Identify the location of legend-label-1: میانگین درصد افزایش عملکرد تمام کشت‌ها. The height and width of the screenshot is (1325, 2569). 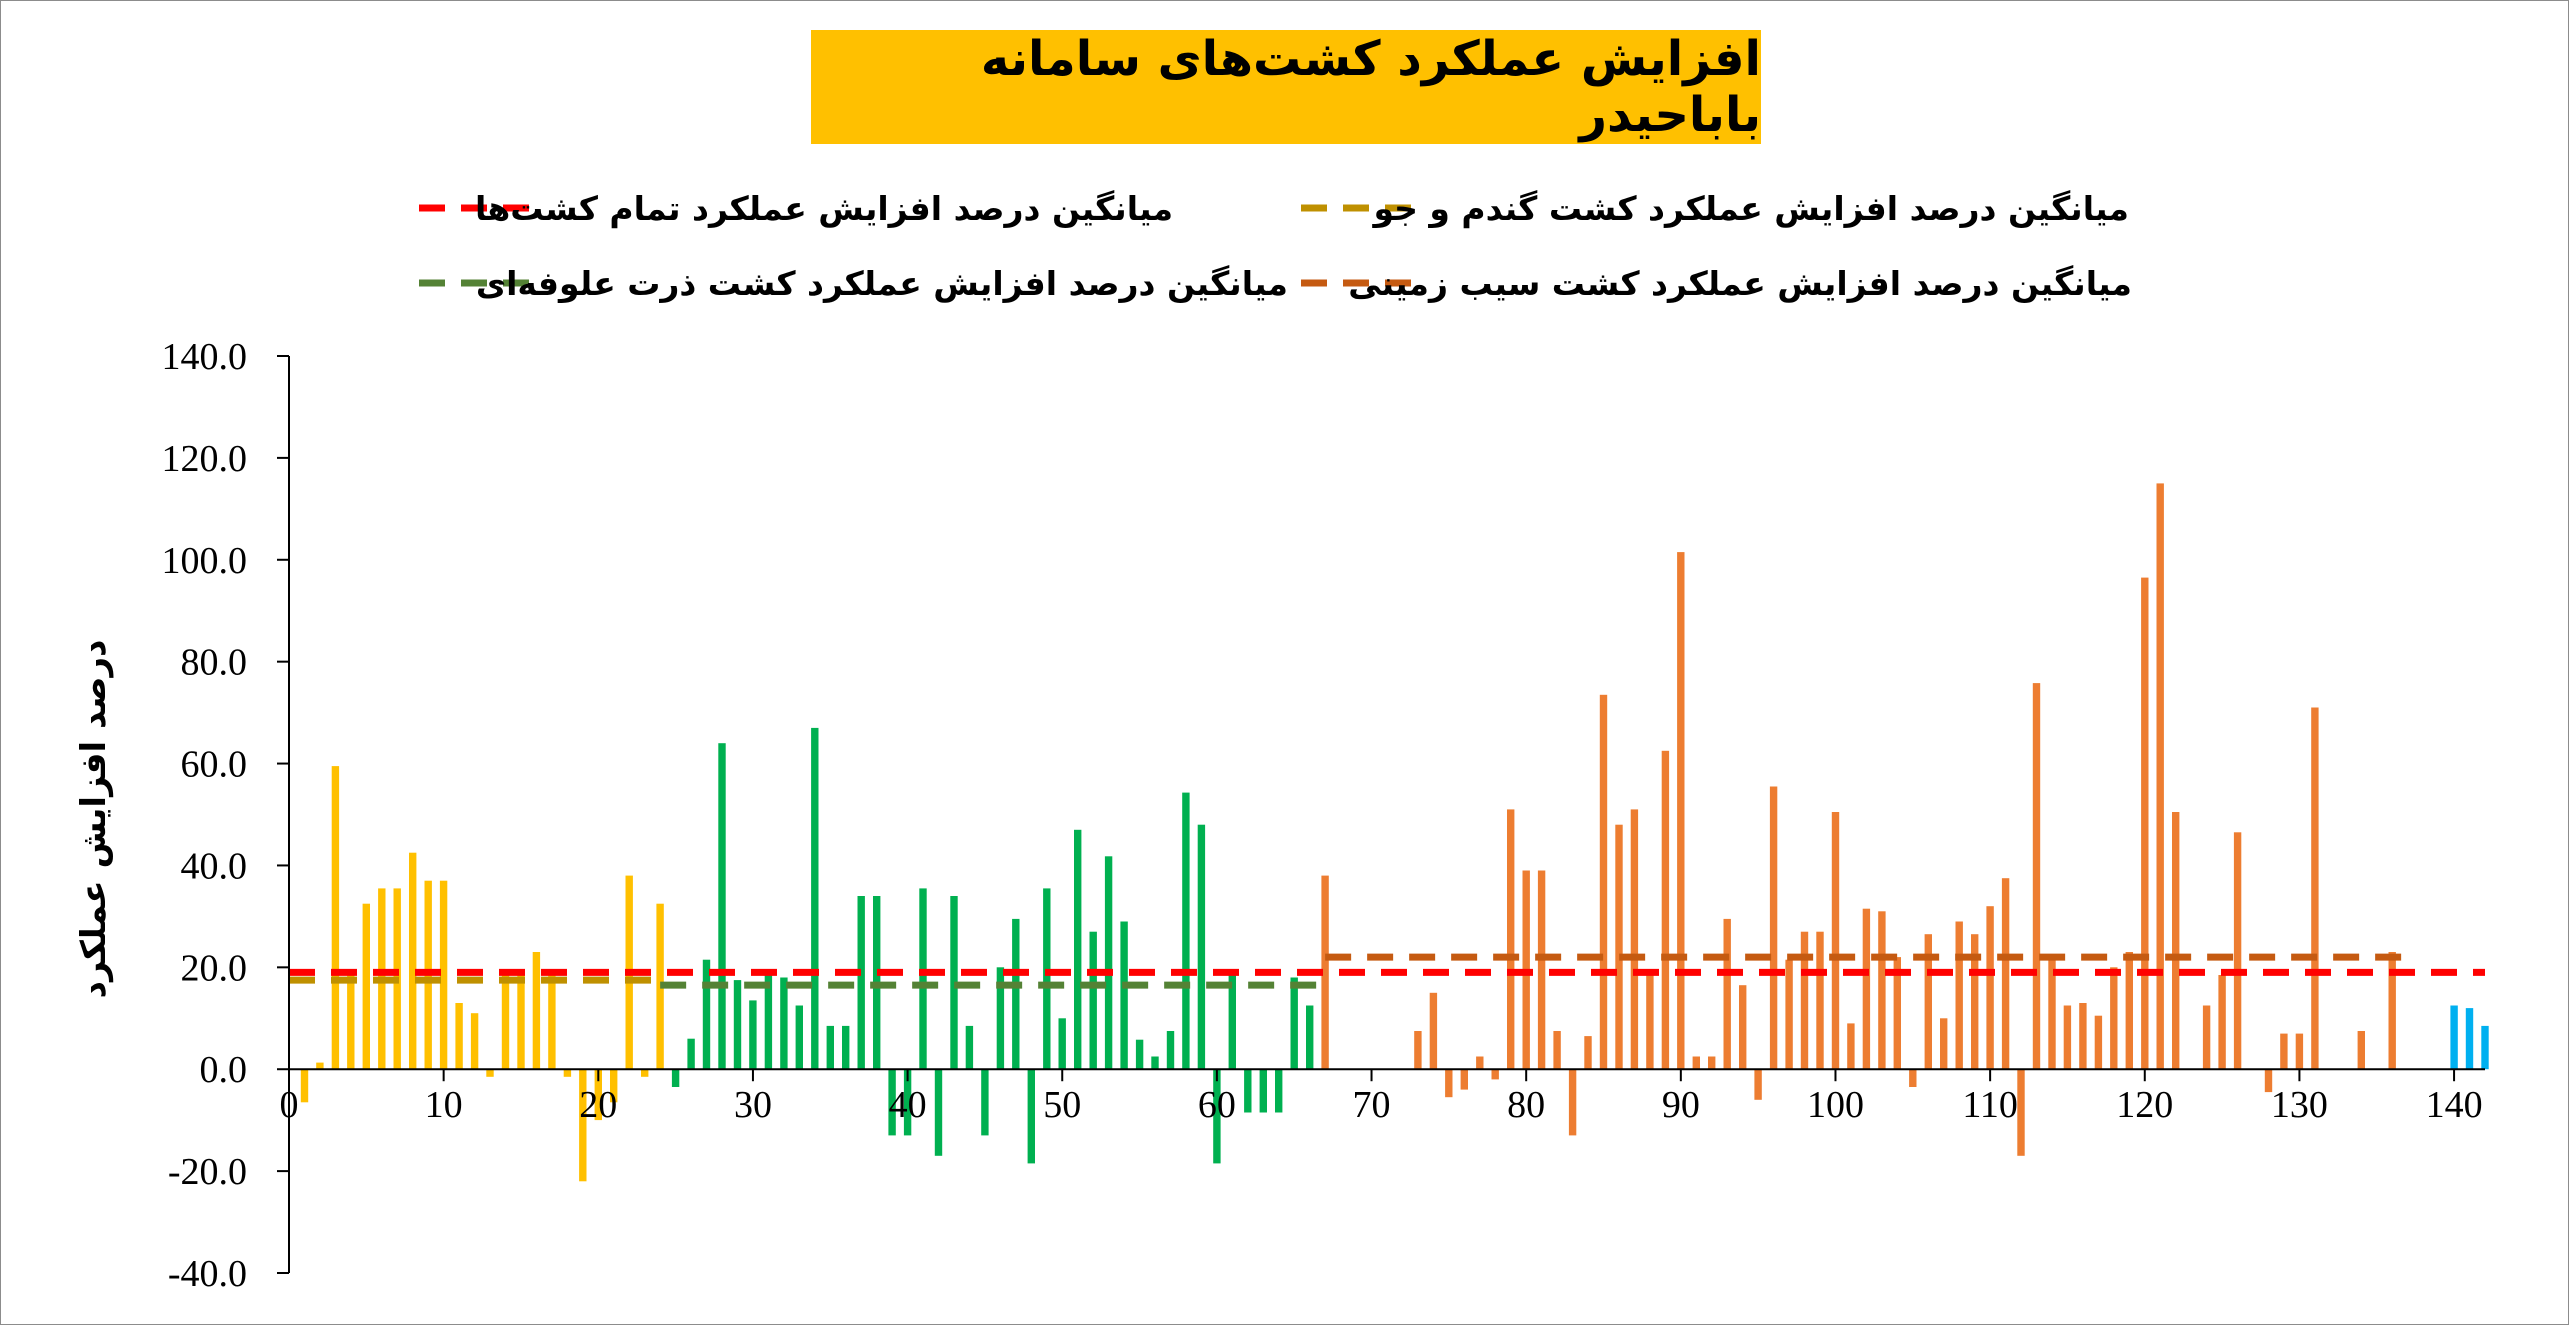
(824, 209).